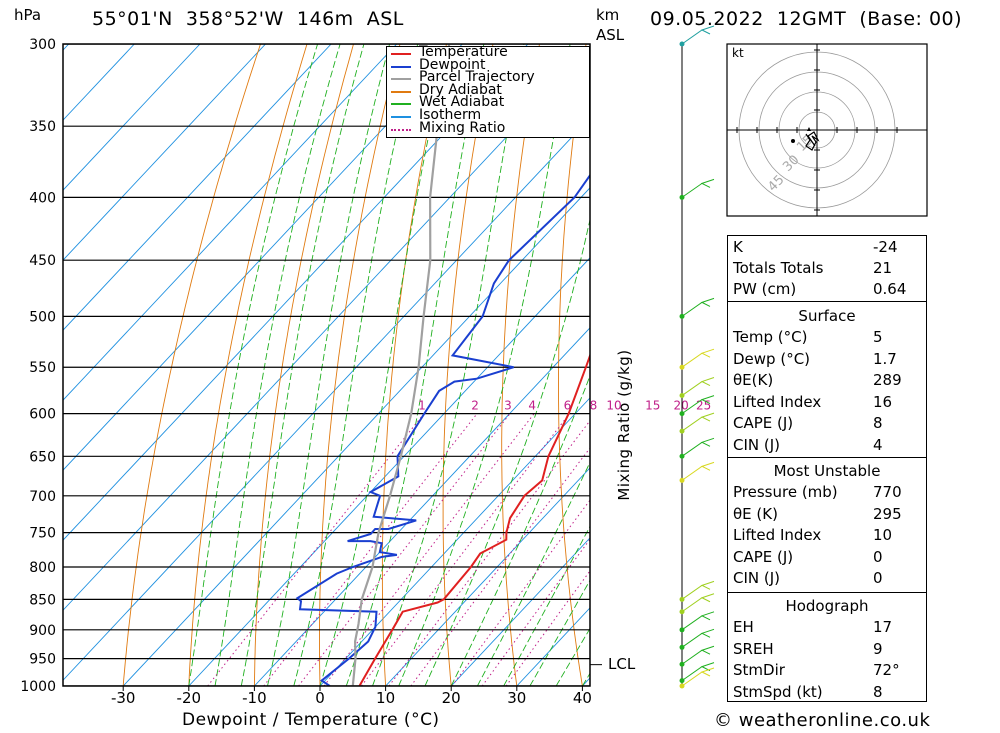 Image resolution: width=1000 pixels, height=733 pixels. What do you see at coordinates (462, 127) in the screenshot?
I see `legend-label: Mixing Ratio` at bounding box center [462, 127].